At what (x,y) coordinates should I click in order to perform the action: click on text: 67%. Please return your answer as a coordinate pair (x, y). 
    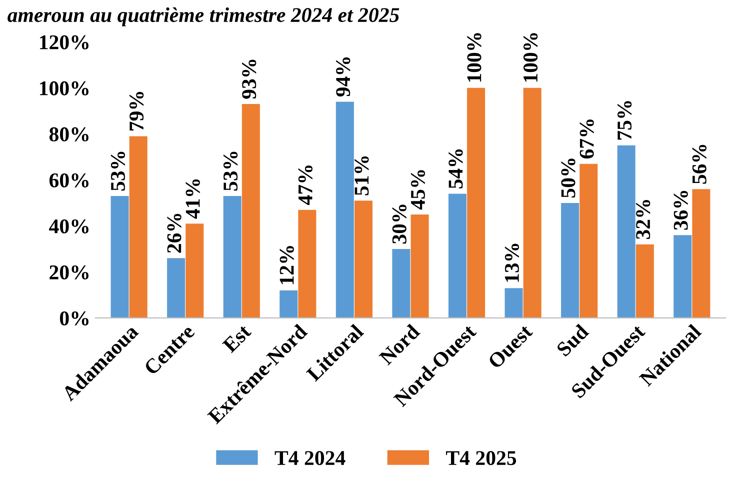
    Looking at the image, I should click on (587, 139).